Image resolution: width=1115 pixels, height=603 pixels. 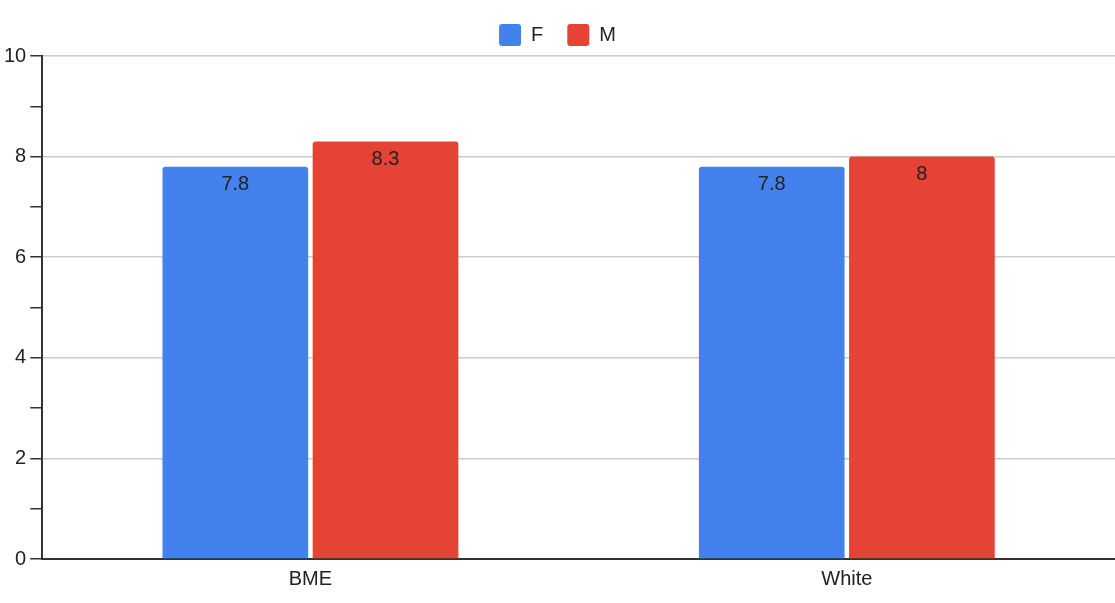 What do you see at coordinates (310, 577) in the screenshot?
I see `x-tick-label: BME` at bounding box center [310, 577].